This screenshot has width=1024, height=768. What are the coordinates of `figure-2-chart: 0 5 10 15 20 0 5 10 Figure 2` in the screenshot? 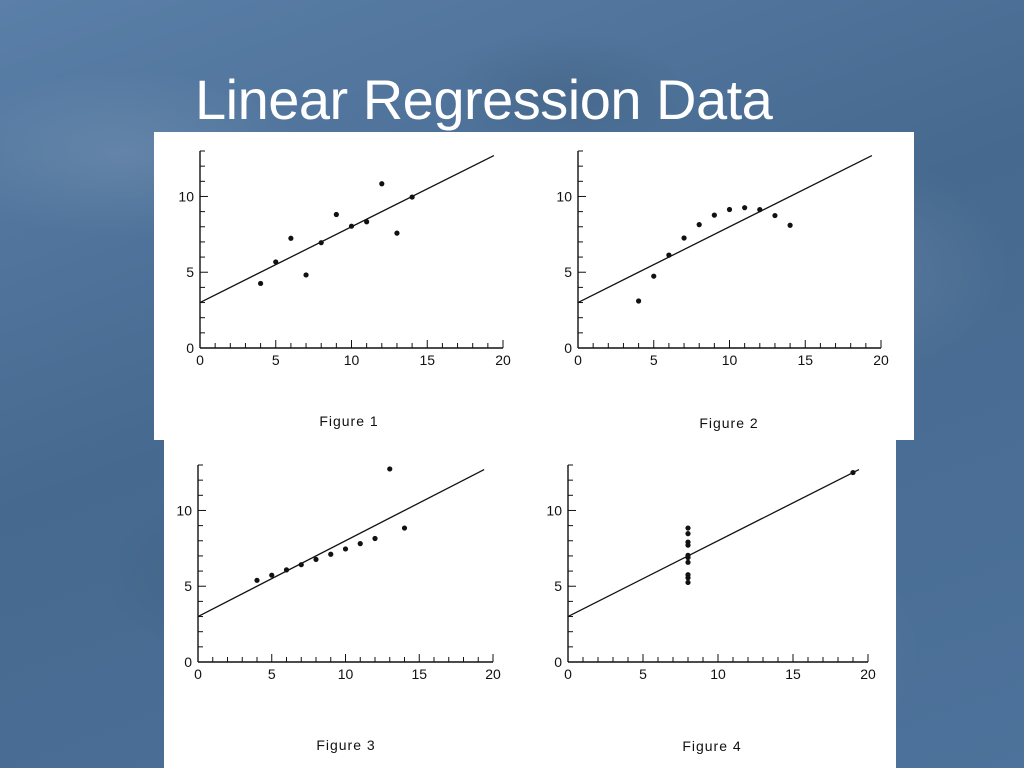 It's located at (722, 290).